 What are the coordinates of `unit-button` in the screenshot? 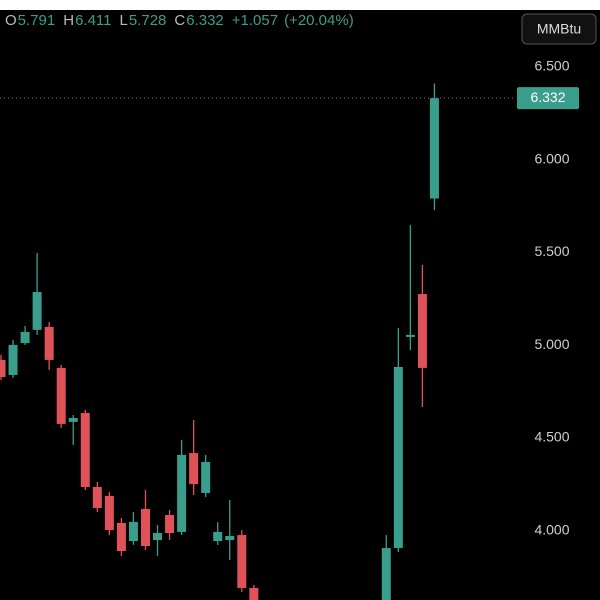 It's located at (559, 29).